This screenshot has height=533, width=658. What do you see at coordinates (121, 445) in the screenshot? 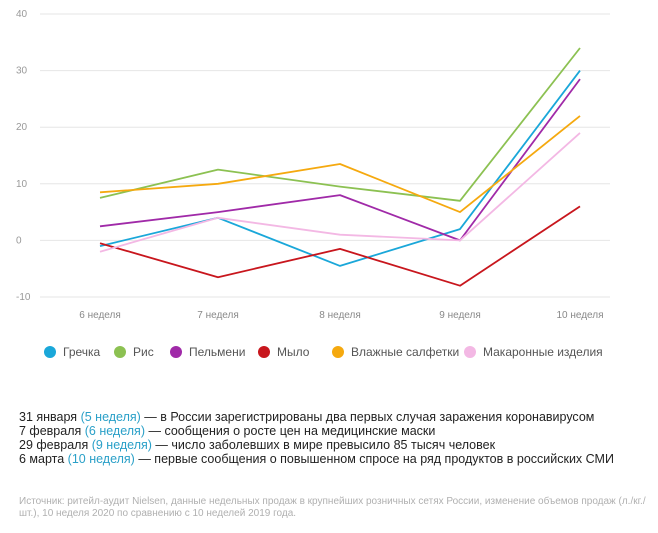
I see `note-week: (9 неделя)` at bounding box center [121, 445].